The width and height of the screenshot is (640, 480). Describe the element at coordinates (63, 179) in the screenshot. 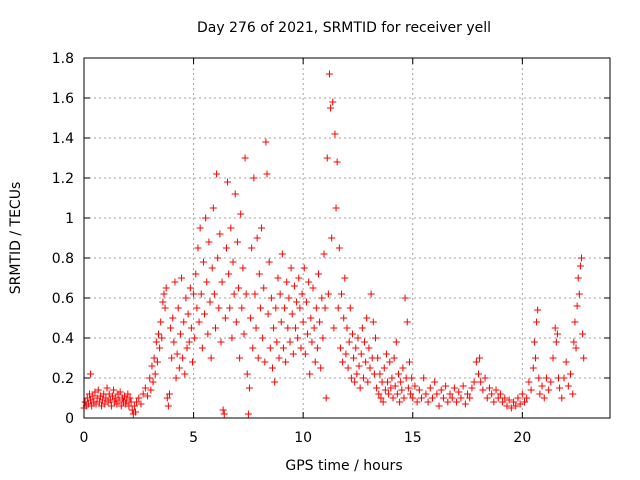

I see `y-tick-label: 1.2` at that location.